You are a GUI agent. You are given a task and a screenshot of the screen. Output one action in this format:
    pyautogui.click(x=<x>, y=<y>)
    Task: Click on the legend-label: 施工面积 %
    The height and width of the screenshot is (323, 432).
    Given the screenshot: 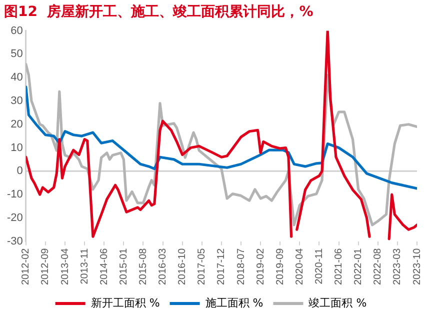 What is the action you would take?
    pyautogui.click(x=234, y=303)
    